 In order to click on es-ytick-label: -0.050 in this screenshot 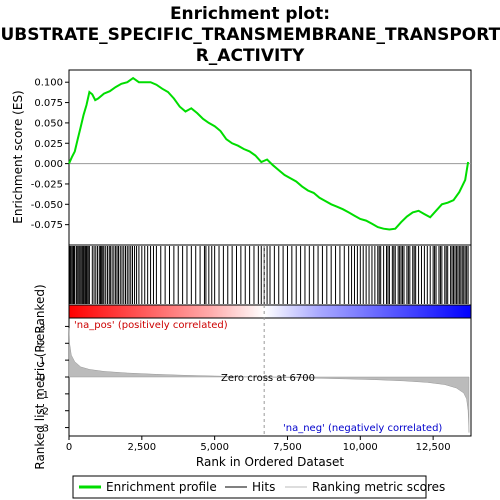, I will do `click(47, 205)`.